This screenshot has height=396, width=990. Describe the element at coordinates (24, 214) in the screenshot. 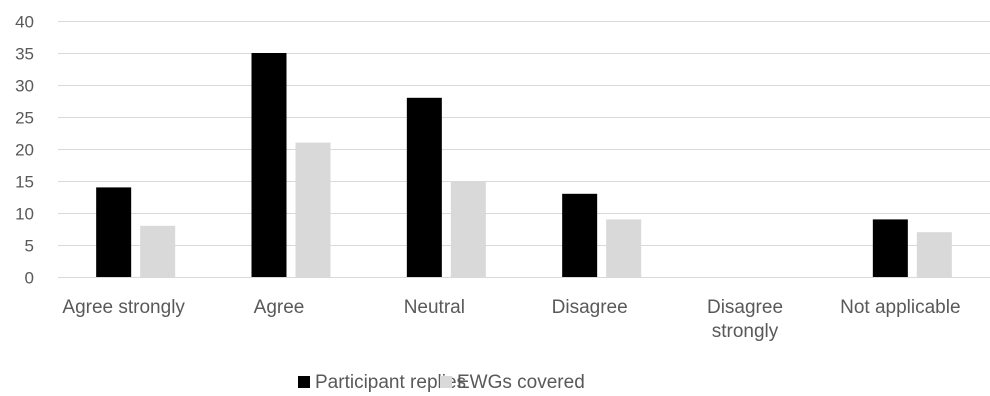

I see `y-tick-label: 10` at that location.